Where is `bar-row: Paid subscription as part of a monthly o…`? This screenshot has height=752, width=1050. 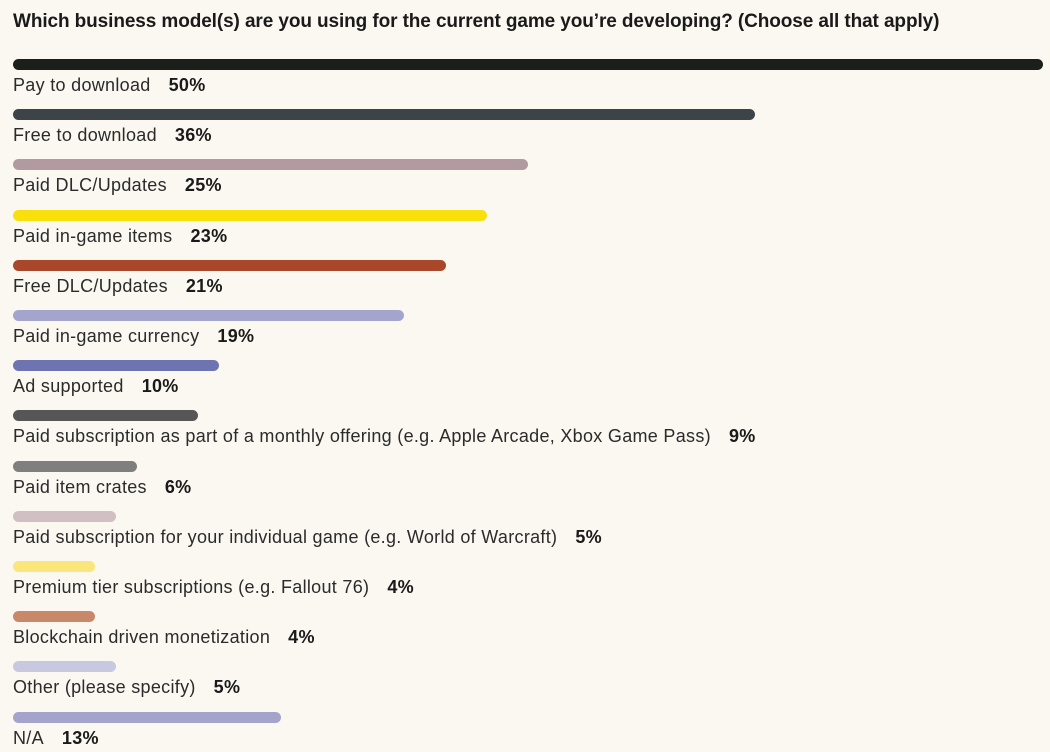
bar-row: Paid subscription as part of a monthly o… is located at coordinates (528, 430).